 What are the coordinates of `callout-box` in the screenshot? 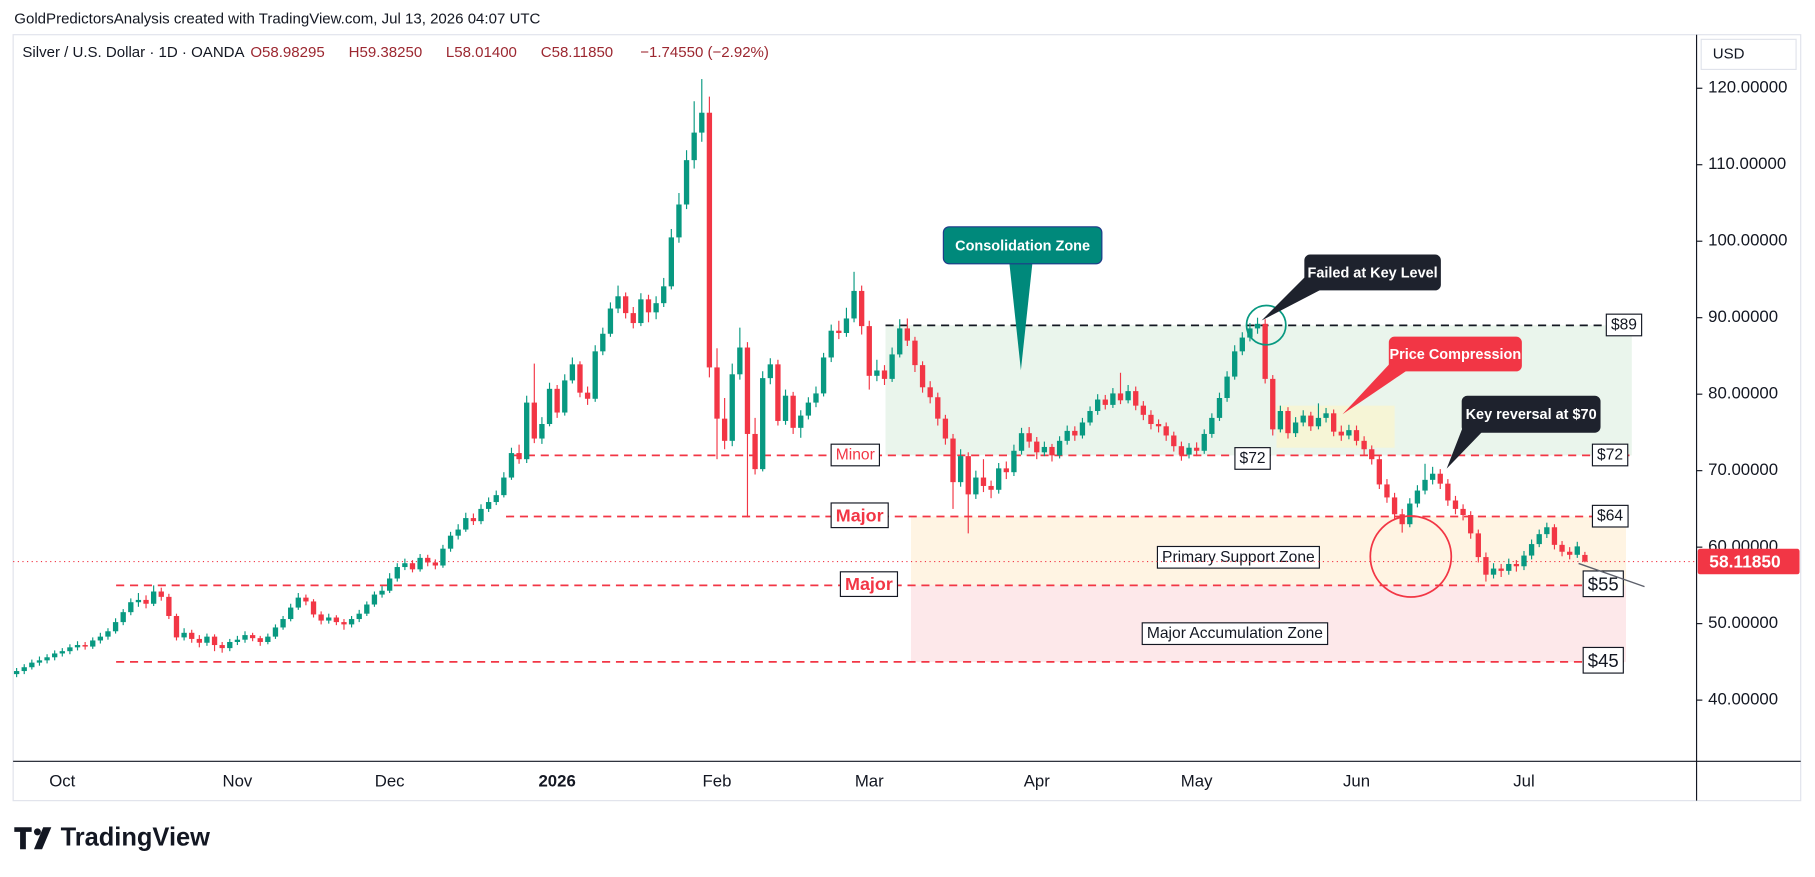 It's located at (1022, 245).